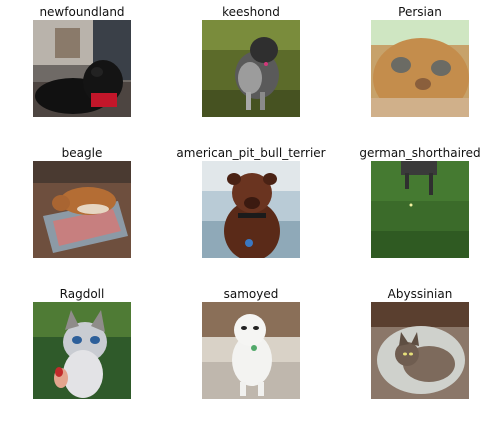  I want to click on panel-title: american_pit_bull_terrier, so click(251, 153).